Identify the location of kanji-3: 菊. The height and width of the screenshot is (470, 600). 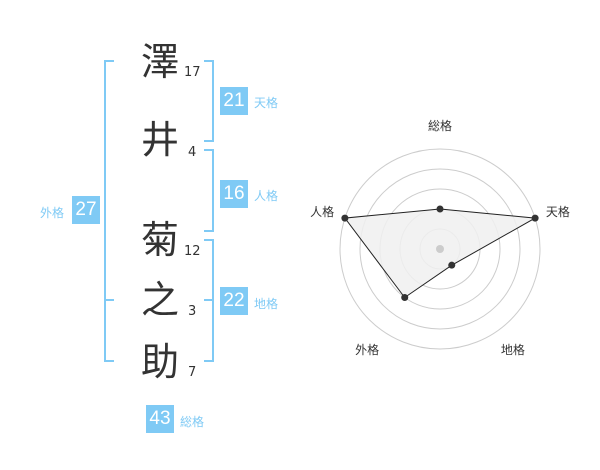
(159, 240).